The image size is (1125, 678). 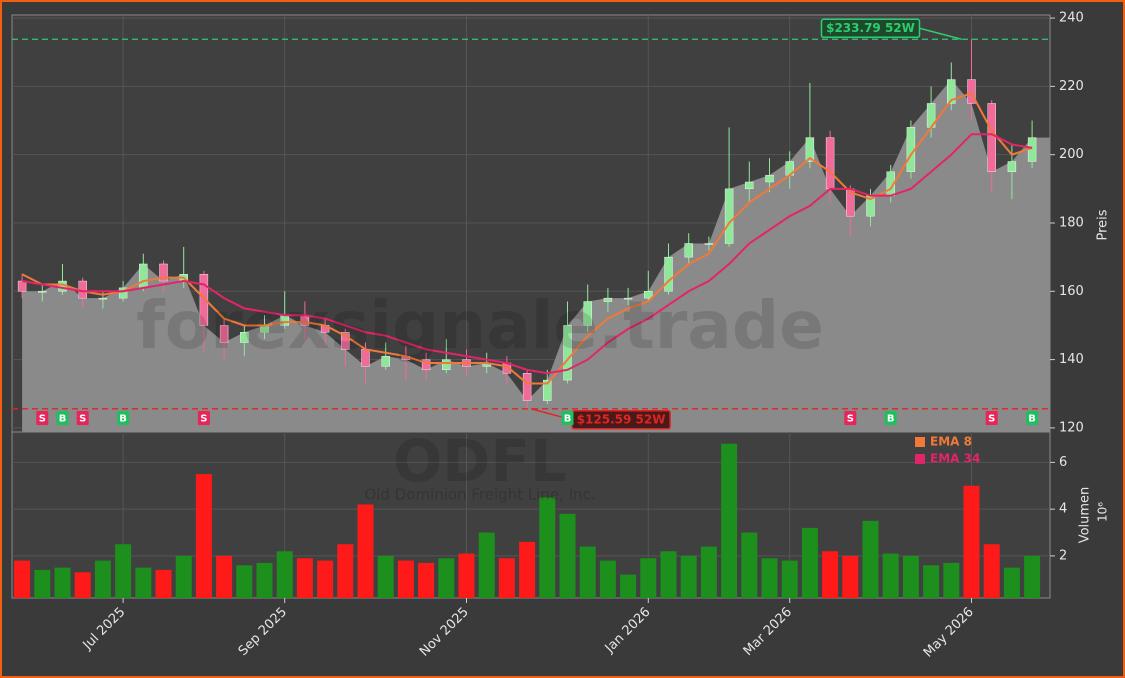 What do you see at coordinates (621, 419) in the screenshot?
I see `annotation-label: $125.59 52W` at bounding box center [621, 419].